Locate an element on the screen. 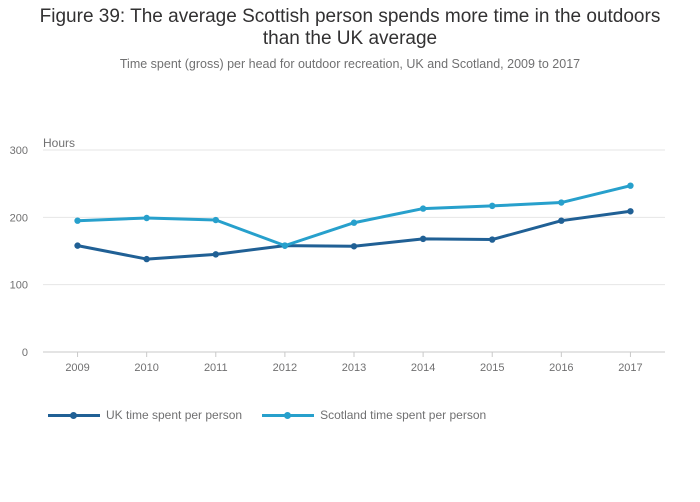 Image resolution: width=700 pixels, height=502 pixels. data-point-uk-2010 is located at coordinates (146, 259).